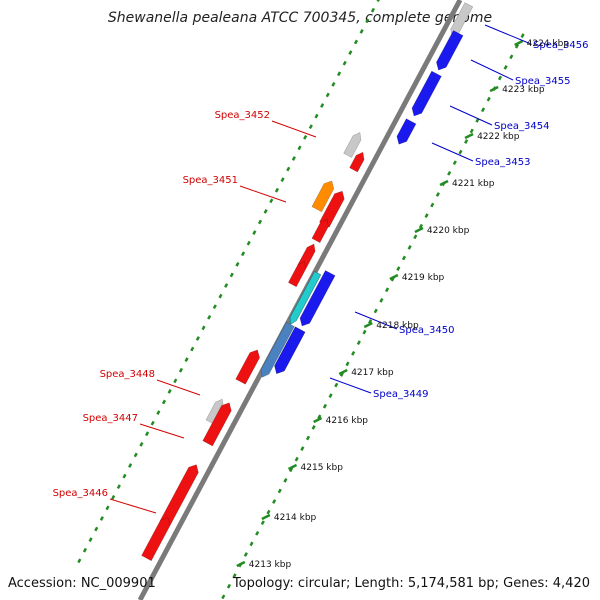 The width and height of the screenshot is (600, 600). What do you see at coordinates (82, 583) in the screenshot?
I see `accession-text: Accession: NC_009901` at bounding box center [82, 583].